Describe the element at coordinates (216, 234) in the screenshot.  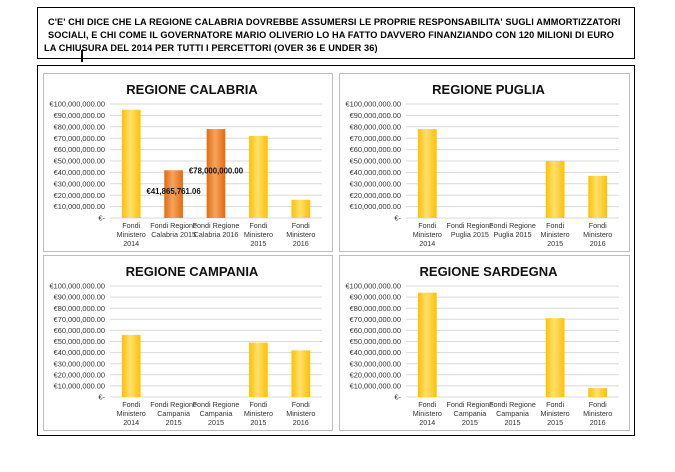
I see `x-tick-label: Calabria 2016` at that location.